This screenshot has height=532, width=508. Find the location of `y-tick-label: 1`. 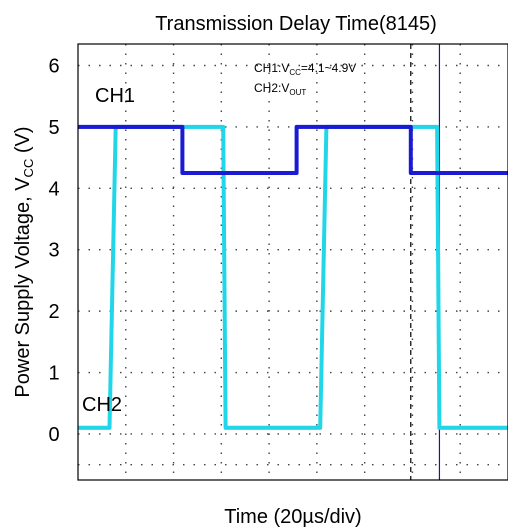

y-tick-label: 1 is located at coordinates (53, 374).